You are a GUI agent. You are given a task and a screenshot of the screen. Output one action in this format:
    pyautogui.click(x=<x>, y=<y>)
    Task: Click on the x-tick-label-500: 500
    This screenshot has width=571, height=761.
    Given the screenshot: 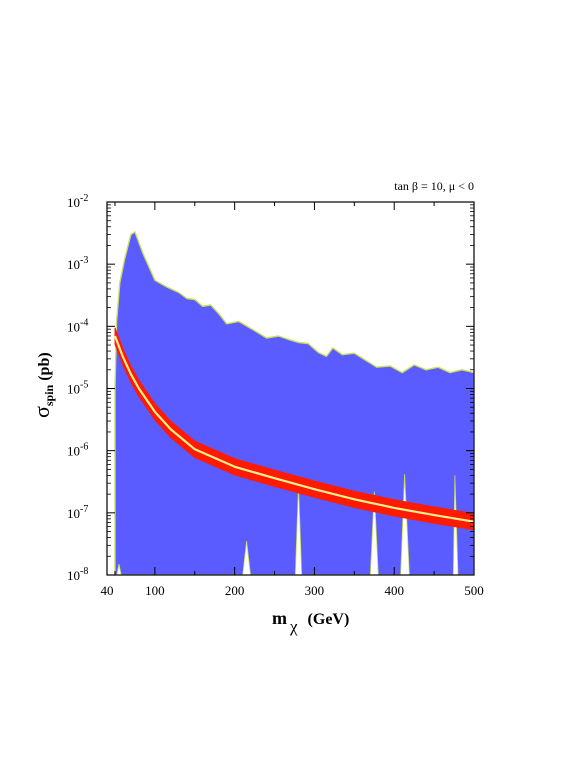 What is the action you would take?
    pyautogui.click(x=474, y=590)
    